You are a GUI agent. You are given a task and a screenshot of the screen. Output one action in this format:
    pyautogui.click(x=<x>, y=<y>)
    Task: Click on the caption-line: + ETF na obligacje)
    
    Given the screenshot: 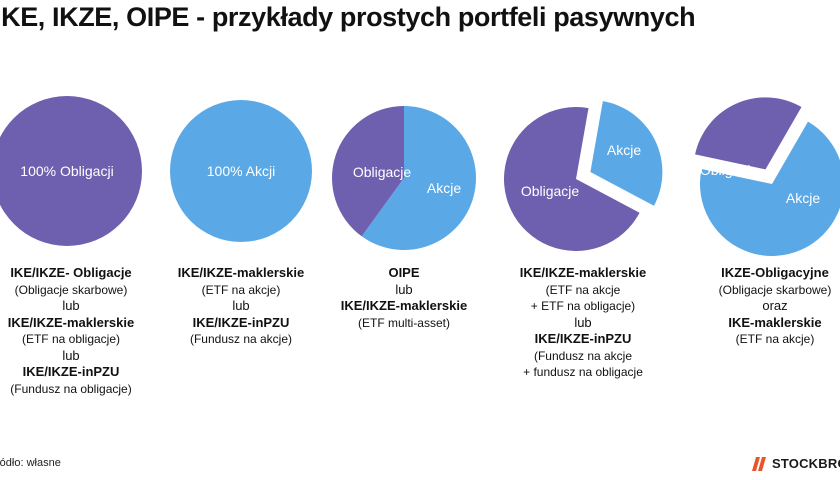 What is the action you would take?
    pyautogui.click(x=583, y=306)
    